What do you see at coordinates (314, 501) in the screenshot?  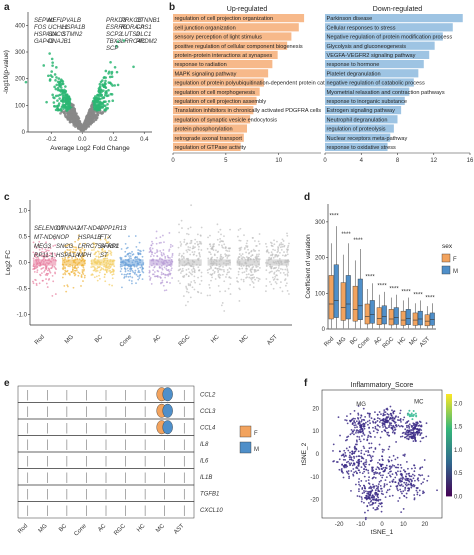 I see `y-tick-label: -20` at bounding box center [314, 501].